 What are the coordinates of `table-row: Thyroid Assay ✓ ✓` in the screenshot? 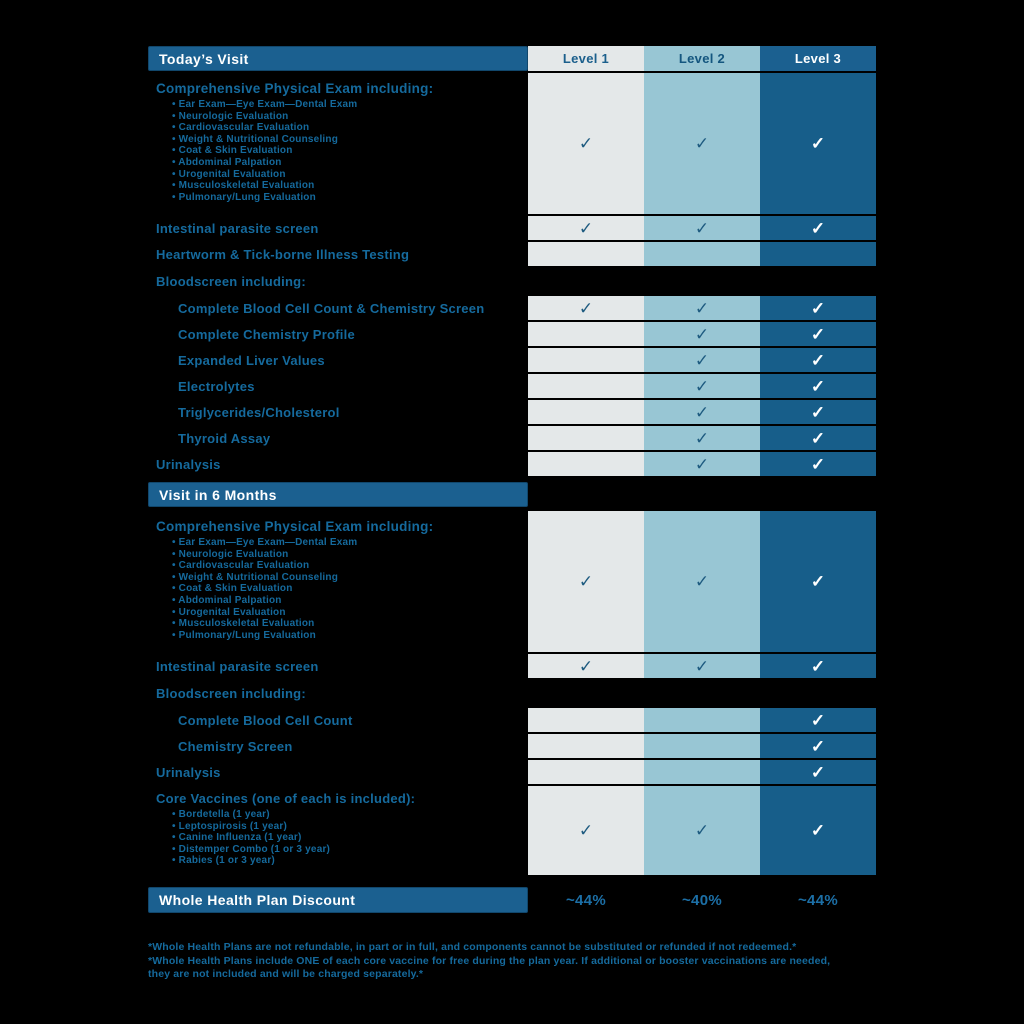 It's located at (512, 438).